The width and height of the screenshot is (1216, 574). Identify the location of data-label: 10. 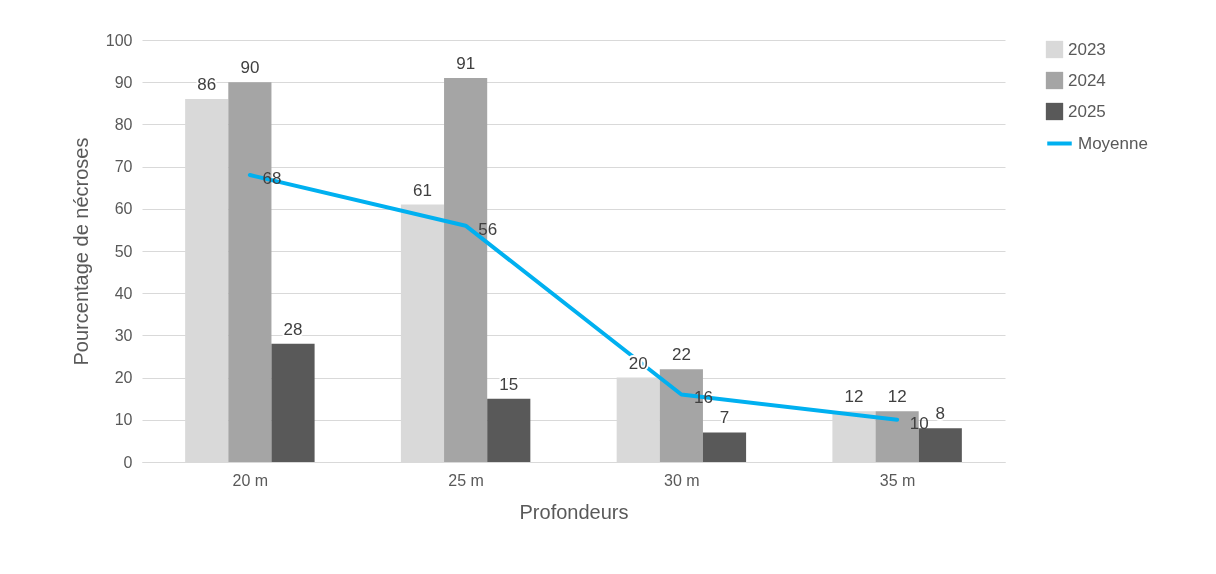
(919, 423).